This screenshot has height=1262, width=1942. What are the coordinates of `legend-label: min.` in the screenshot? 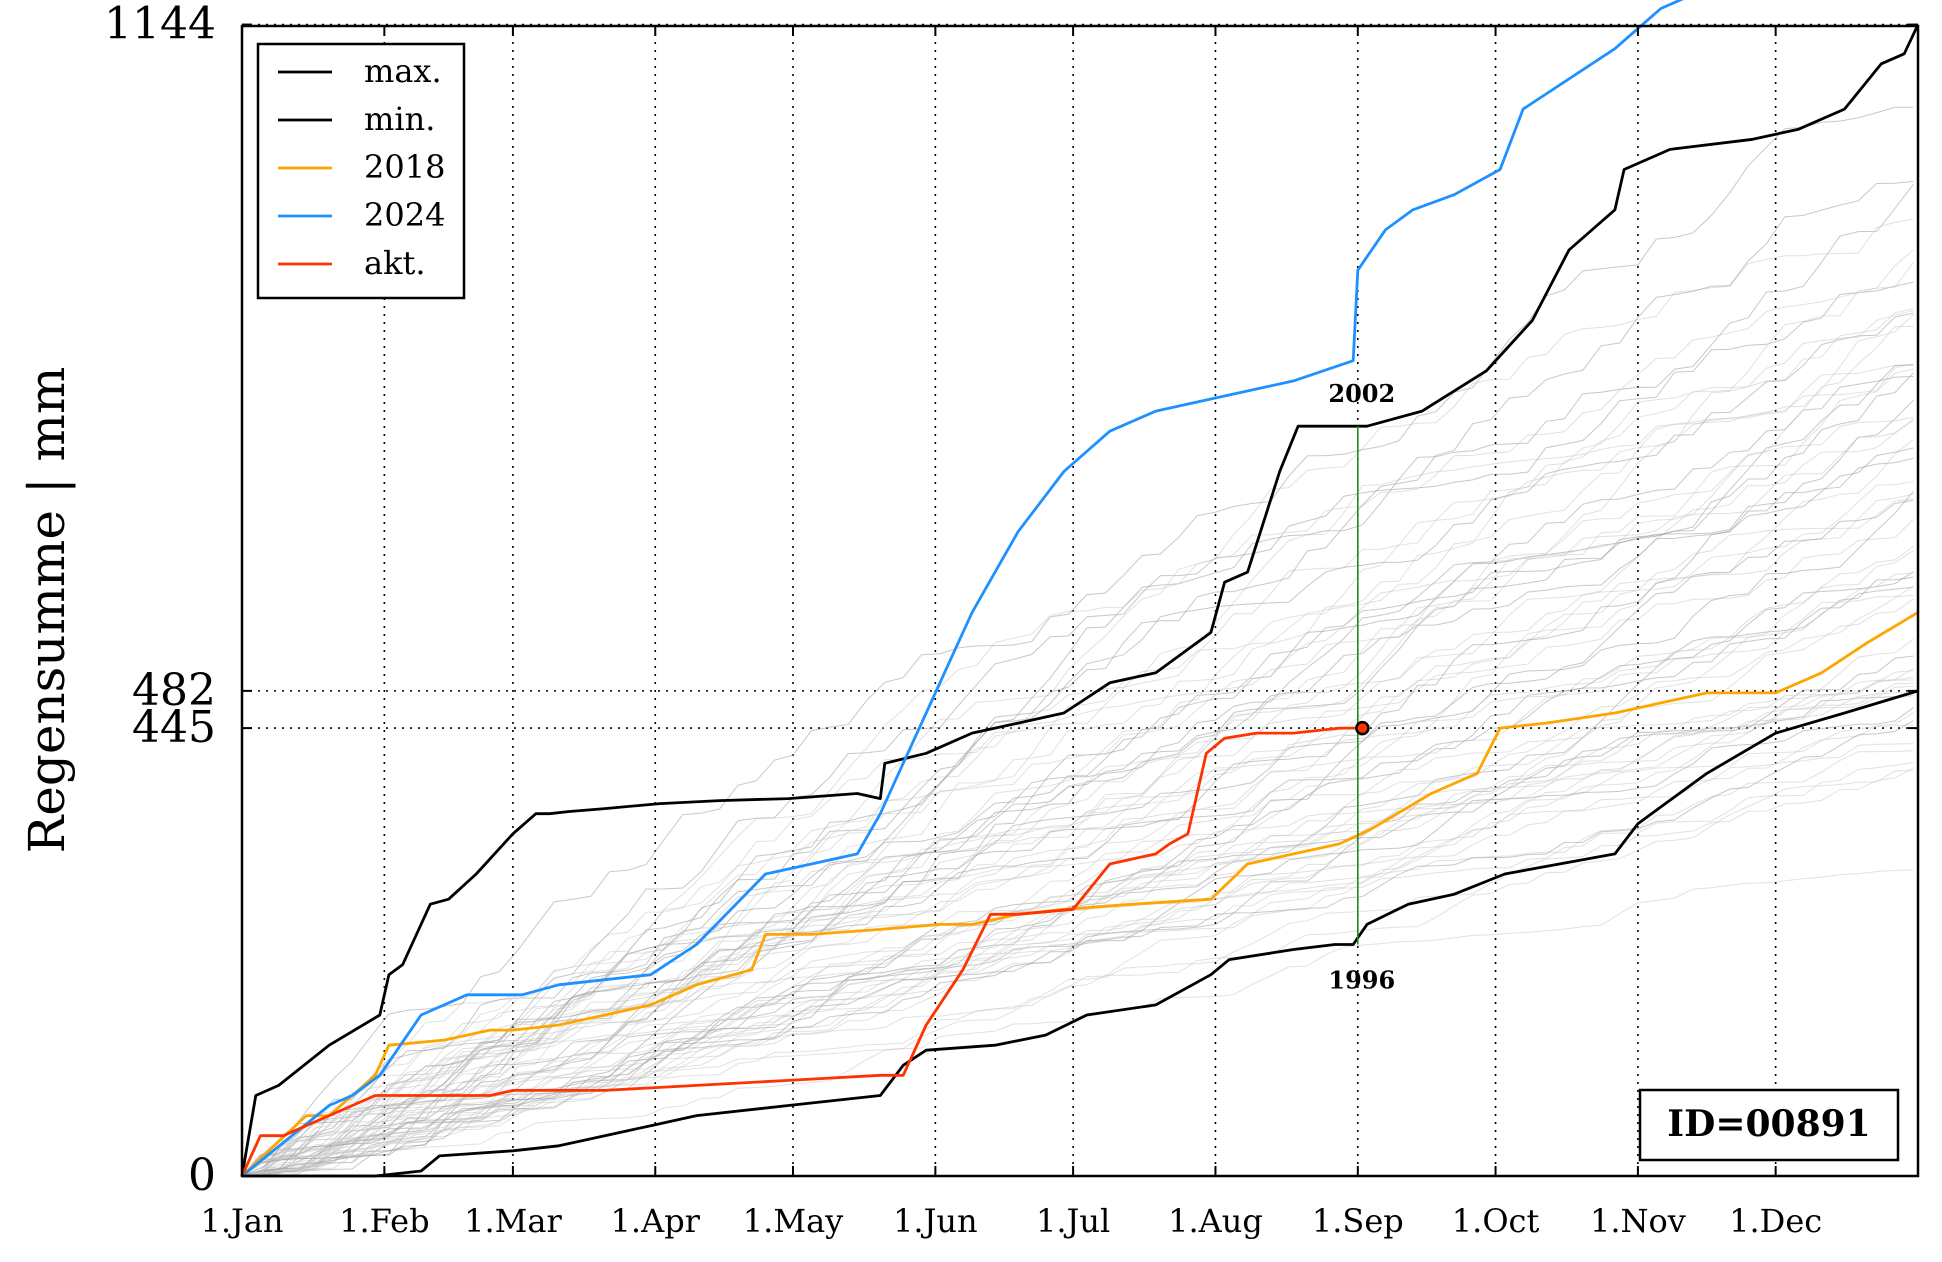 It's located at (399, 119).